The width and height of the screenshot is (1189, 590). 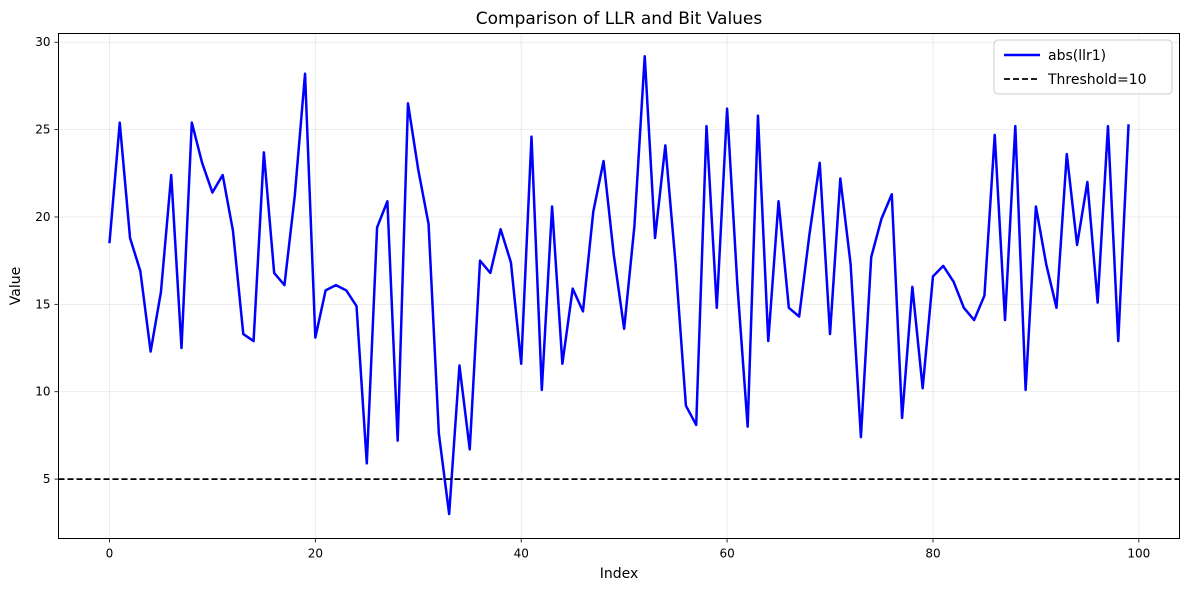 I want to click on y-tick-label: 20, so click(x=42, y=217).